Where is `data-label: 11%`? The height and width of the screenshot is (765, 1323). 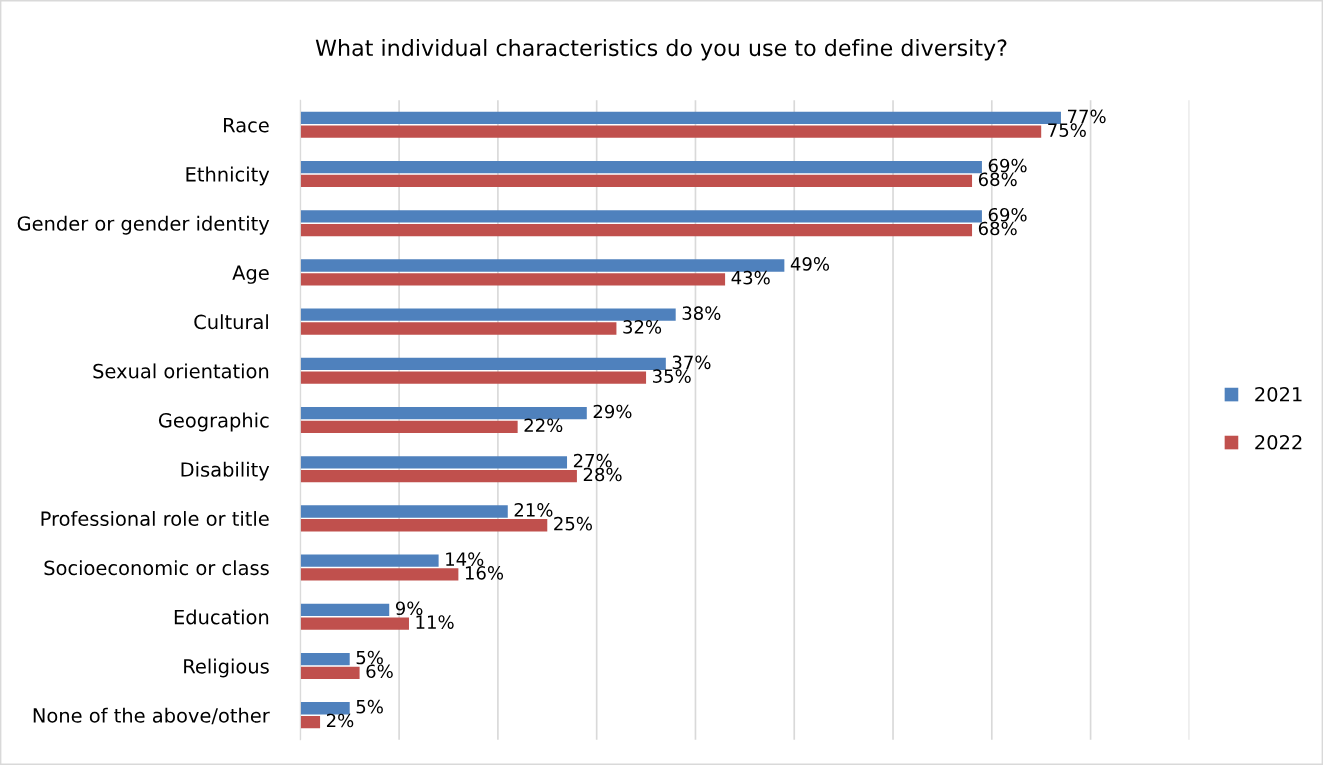
data-label: 11% is located at coordinates (435, 622).